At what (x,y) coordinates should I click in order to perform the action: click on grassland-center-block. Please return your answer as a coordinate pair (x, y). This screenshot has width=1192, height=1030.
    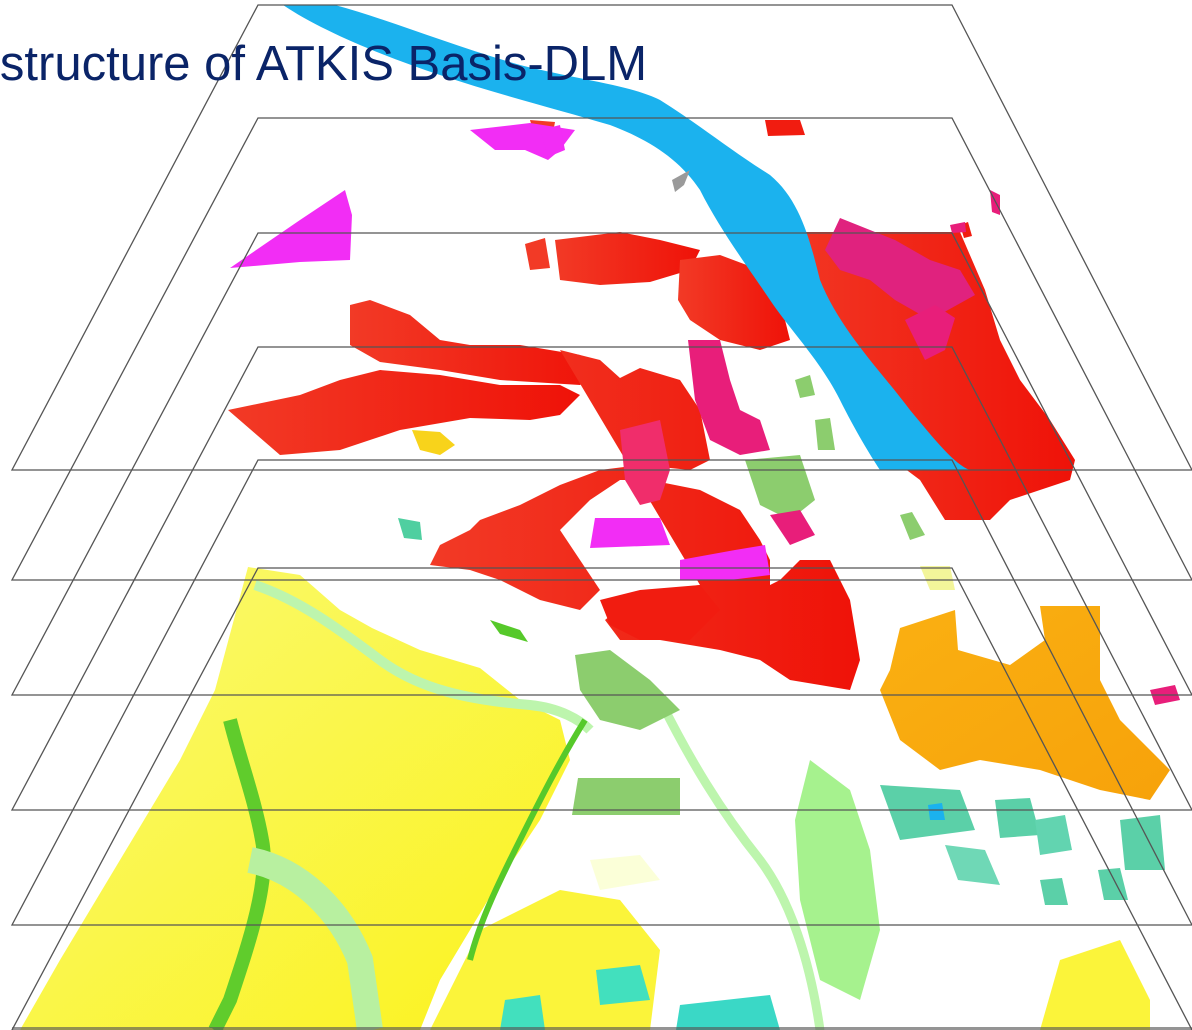
    Looking at the image, I should click on (627, 690).